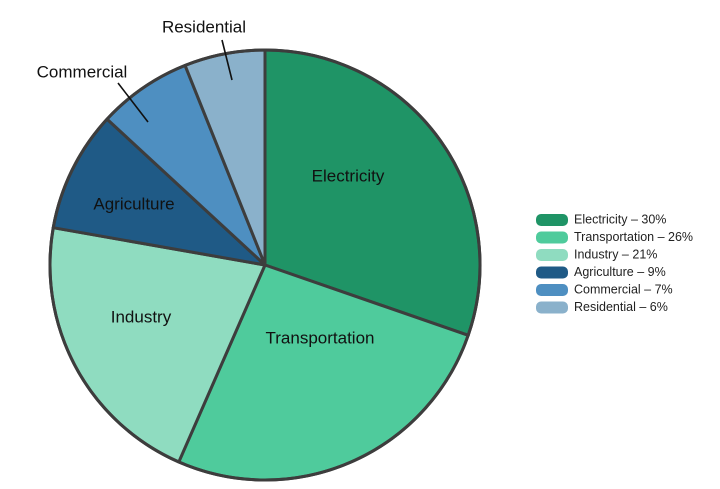 This screenshot has width=720, height=489. I want to click on legend-label-agriculture: Agriculture – 9%, so click(620, 272).